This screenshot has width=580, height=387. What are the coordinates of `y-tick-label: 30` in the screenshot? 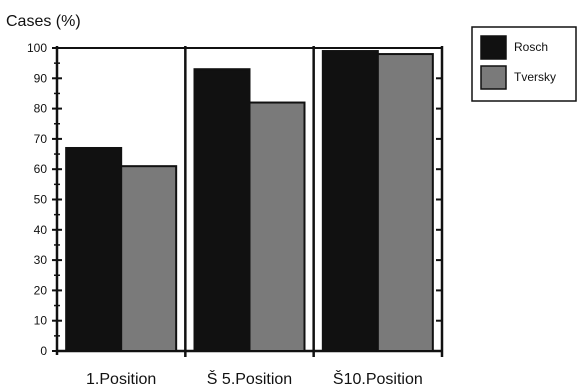 It's located at (41, 260).